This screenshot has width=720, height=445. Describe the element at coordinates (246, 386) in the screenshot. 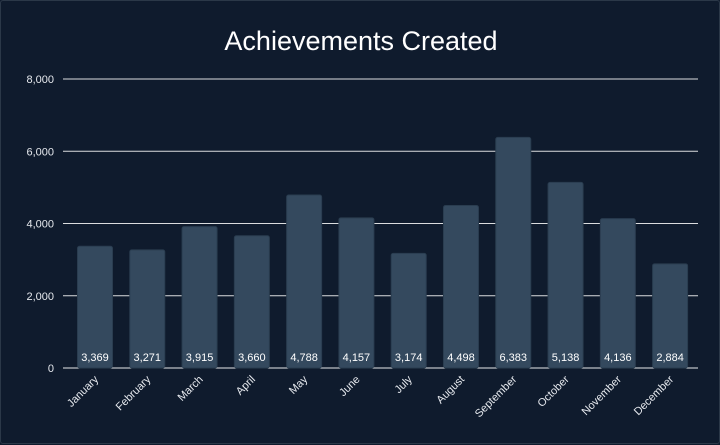

I see `x-tick-label: April` at that location.